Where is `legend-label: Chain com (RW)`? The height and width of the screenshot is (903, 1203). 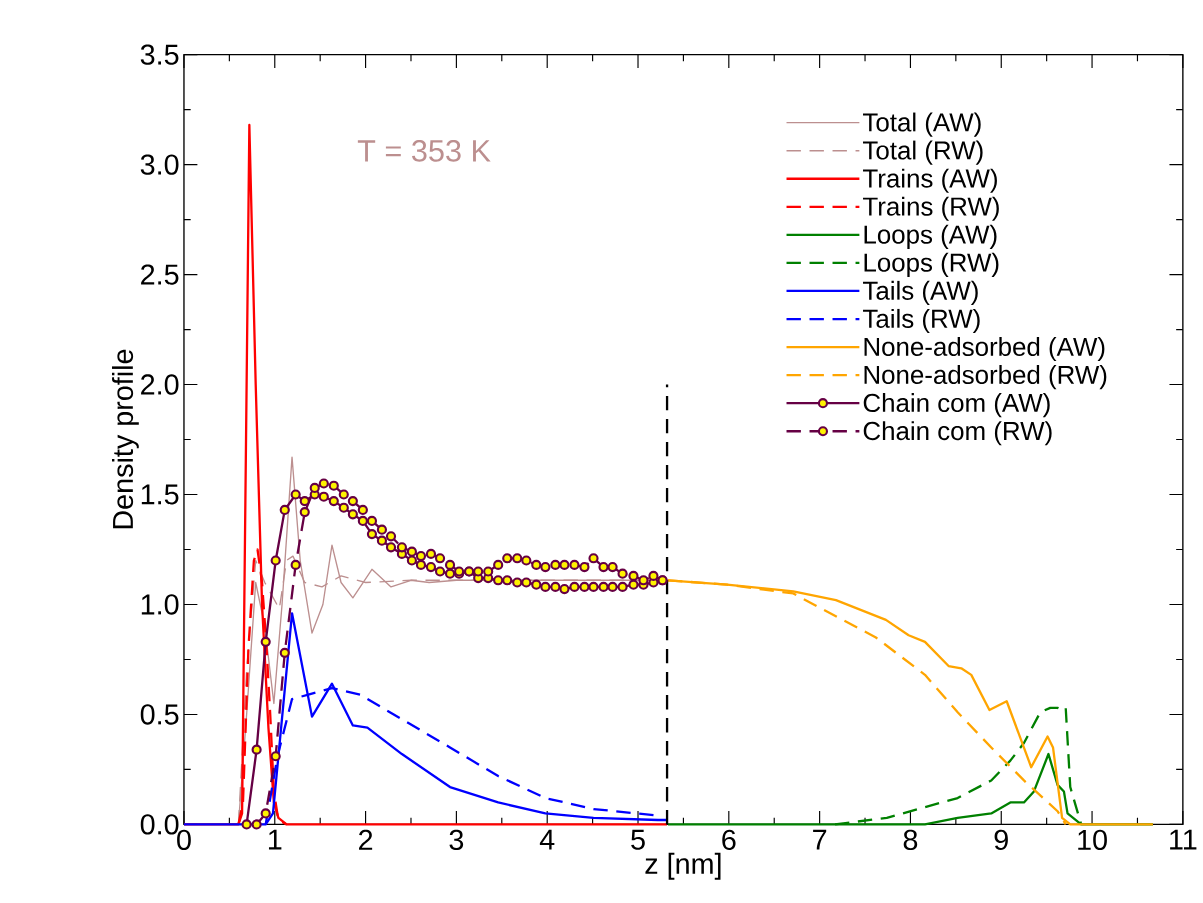 legend-label: Chain com (RW) is located at coordinates (957, 433).